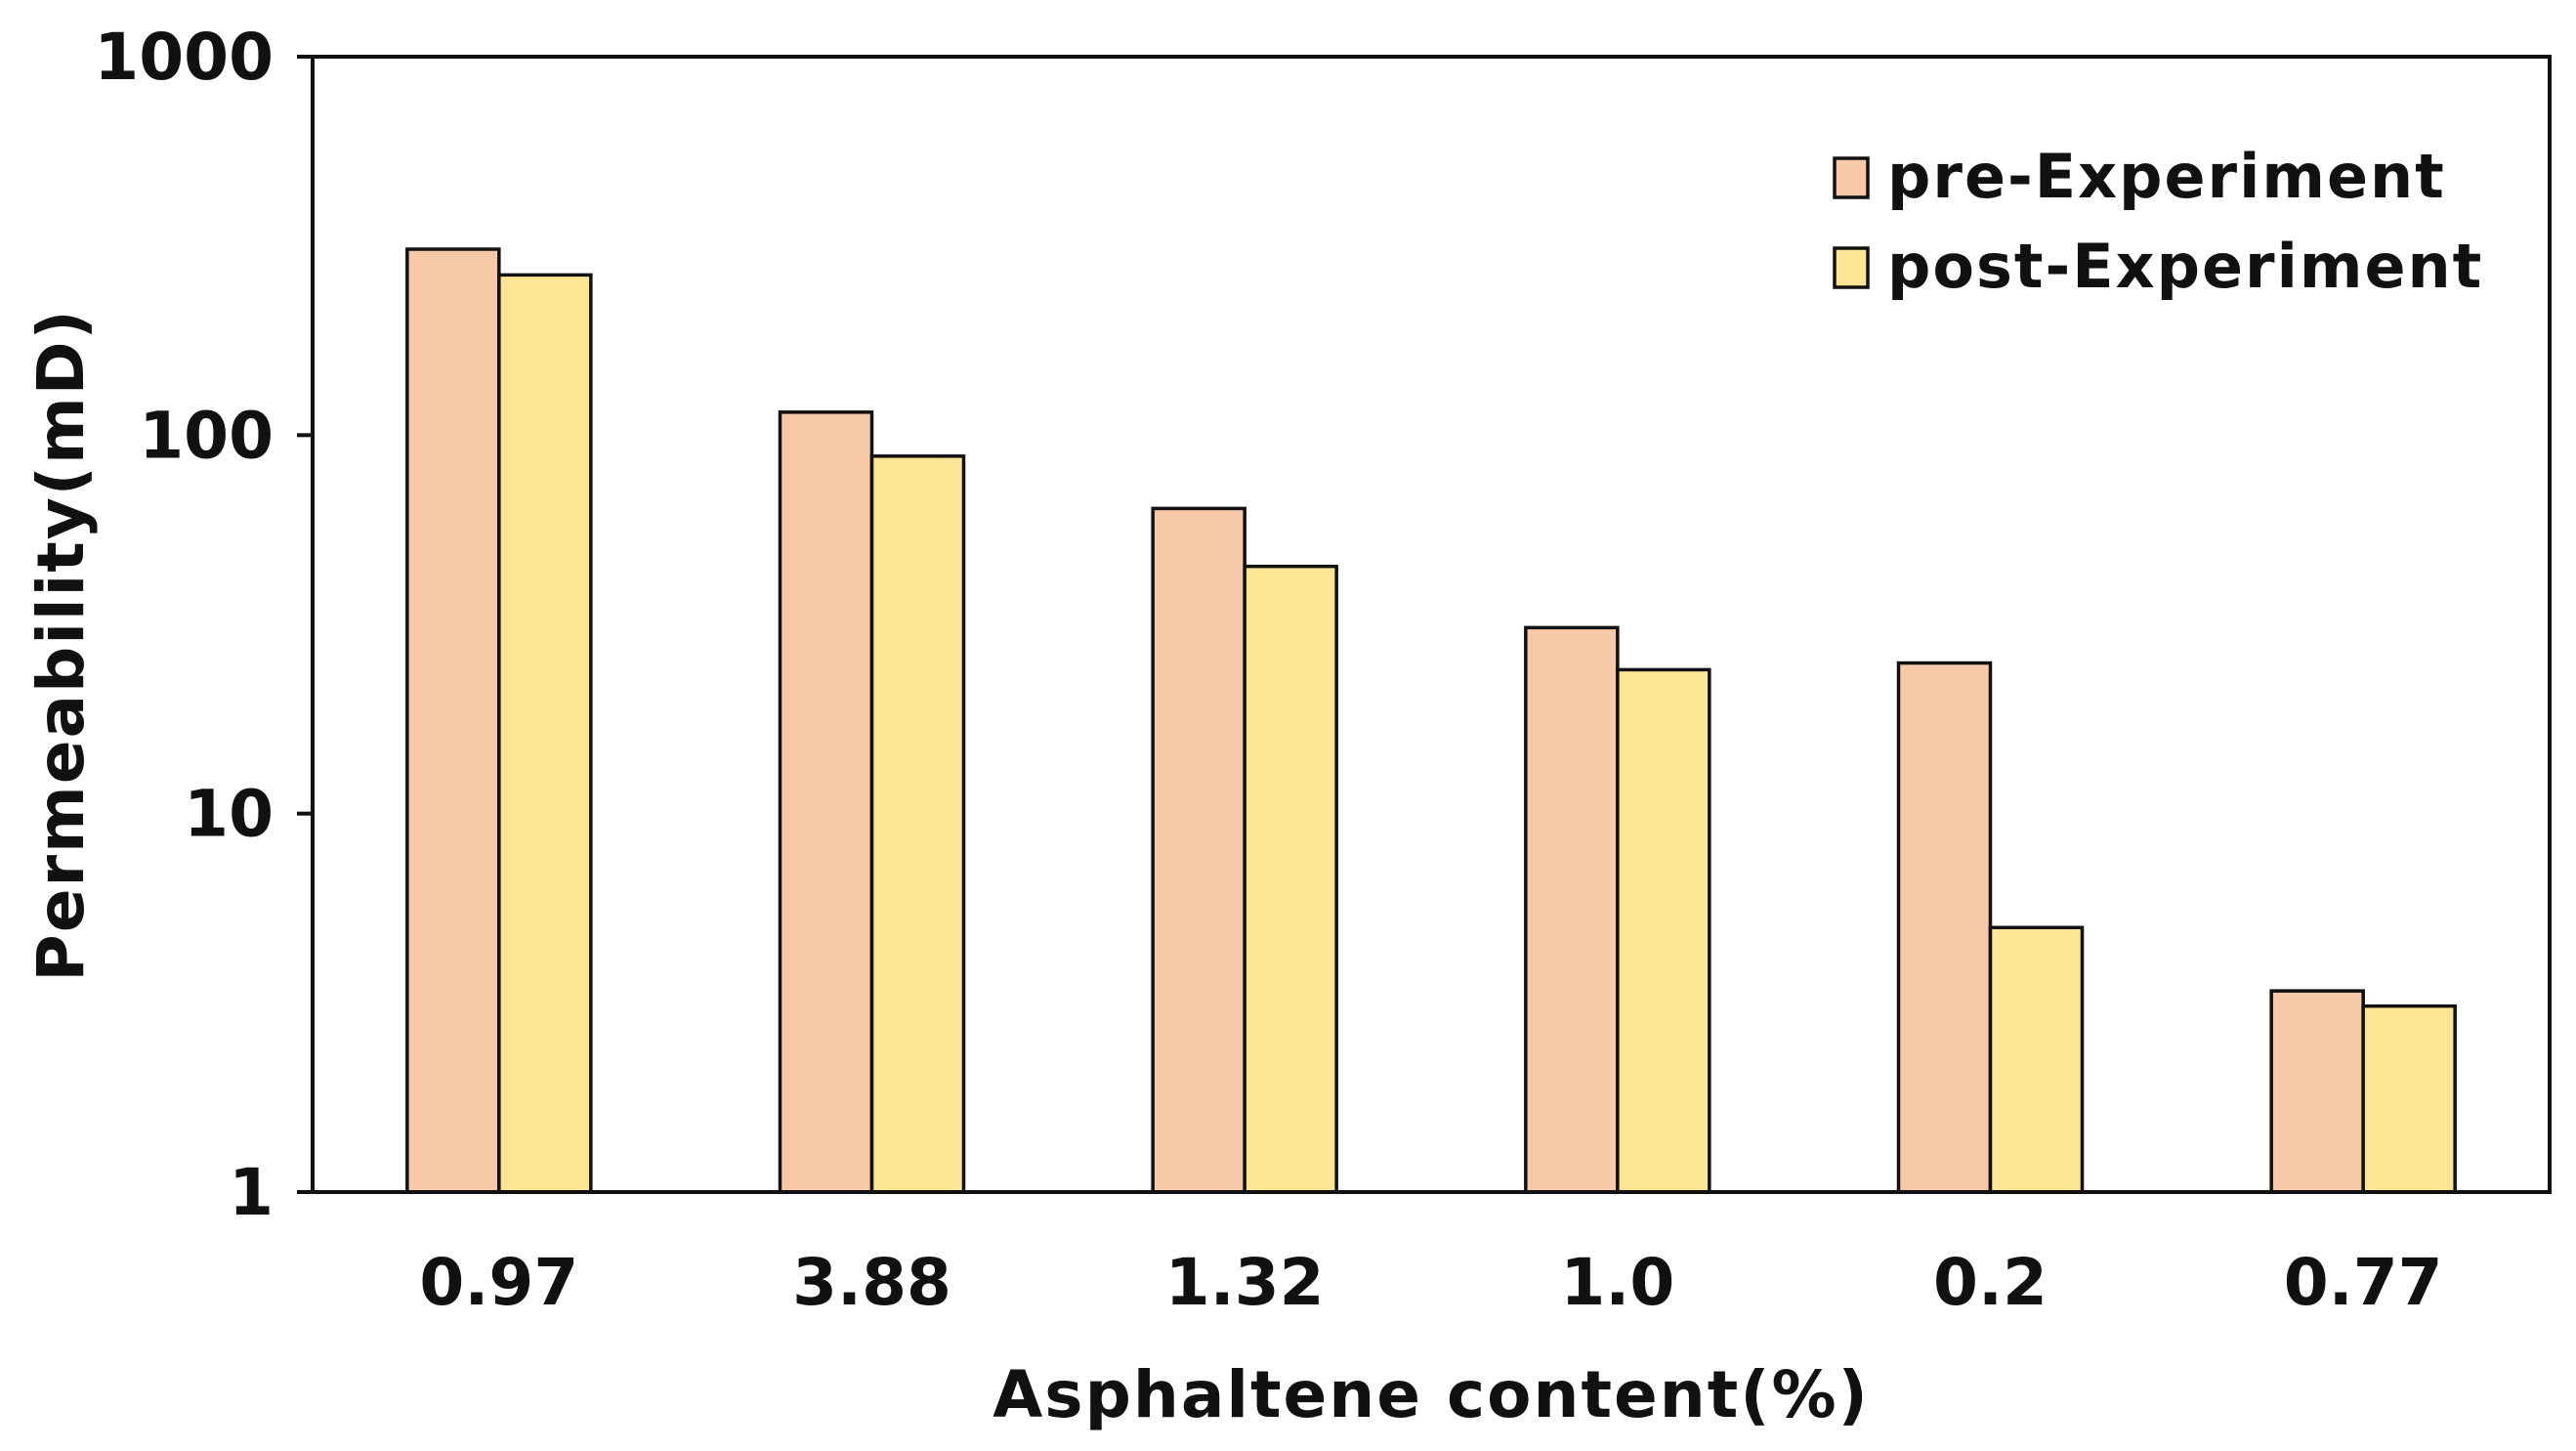 Image resolution: width=2576 pixels, height=1451 pixels. I want to click on x-tick-label: 1.0, so click(1617, 1283).